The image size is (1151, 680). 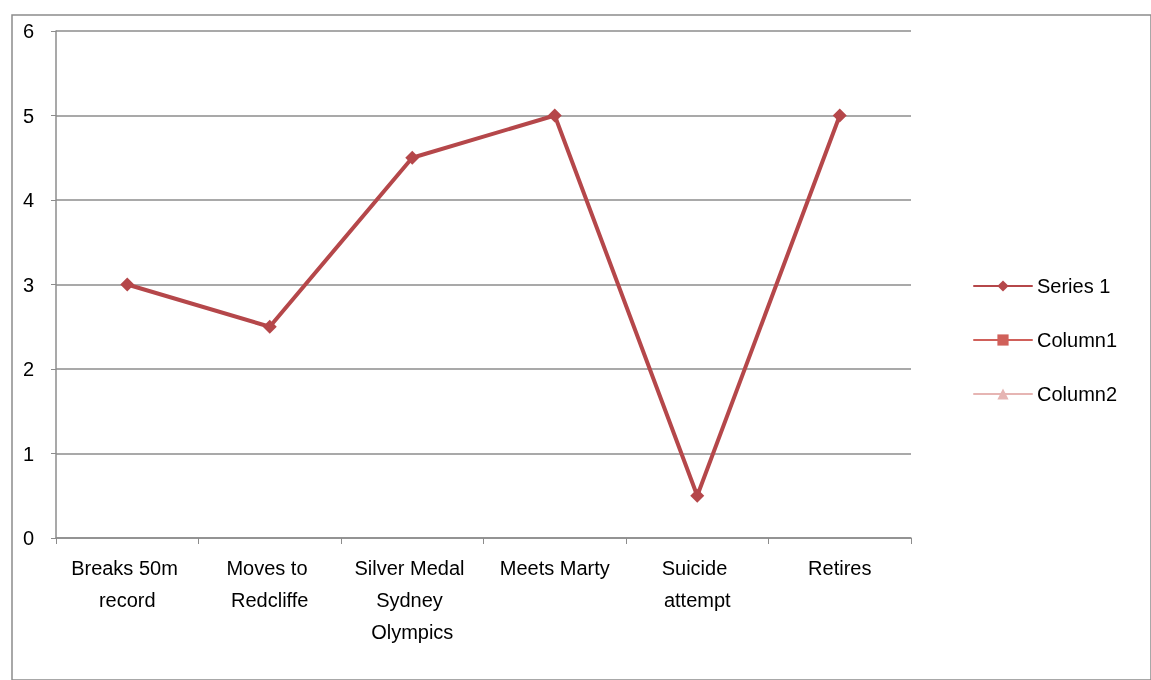 I want to click on y-tick-label: 2, so click(x=28, y=369).